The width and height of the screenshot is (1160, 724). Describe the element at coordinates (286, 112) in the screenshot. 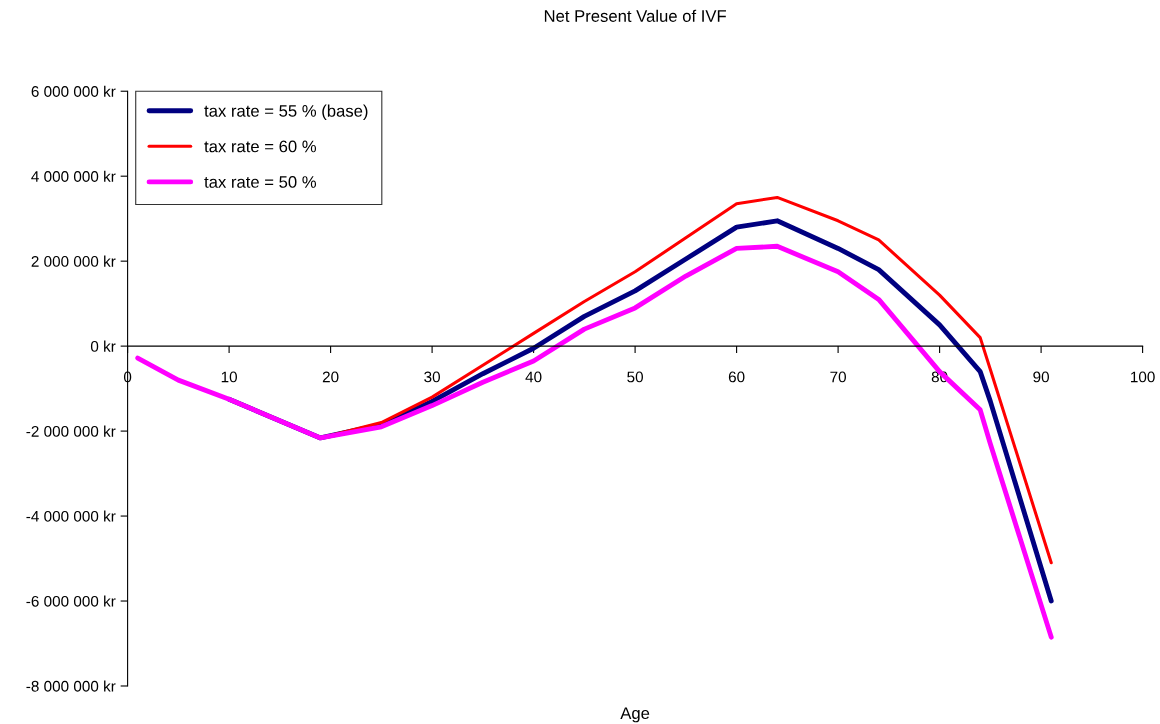

I see `legend-label: tax rate = 55 % (base)` at that location.